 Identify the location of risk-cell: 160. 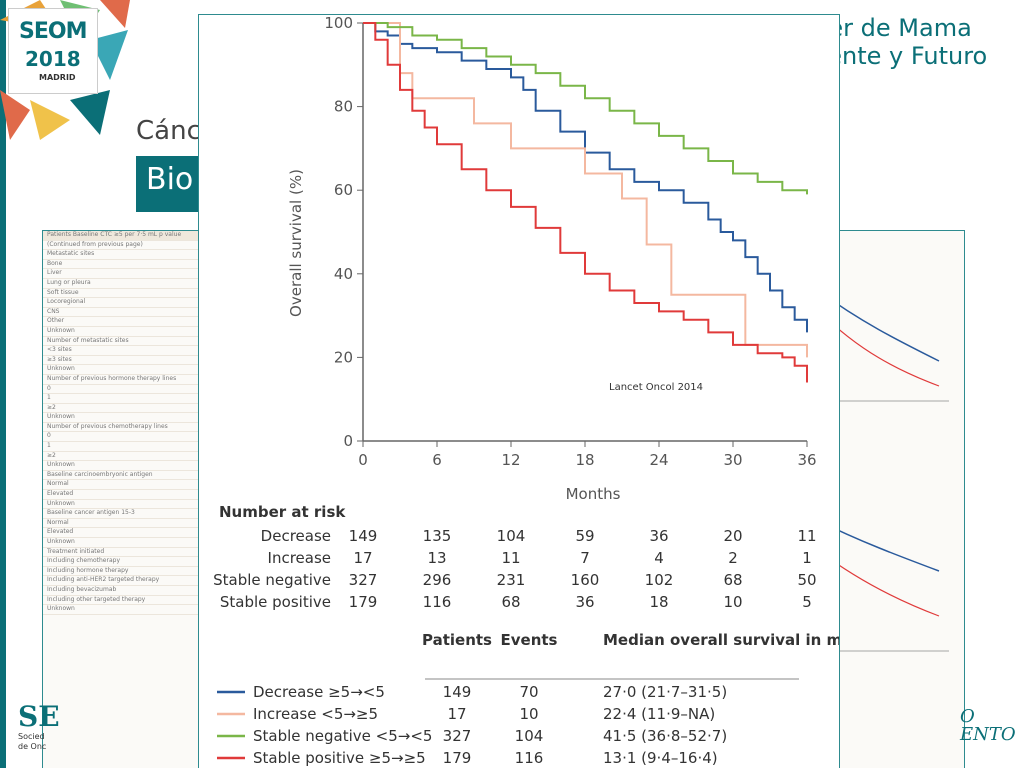
(585, 580).